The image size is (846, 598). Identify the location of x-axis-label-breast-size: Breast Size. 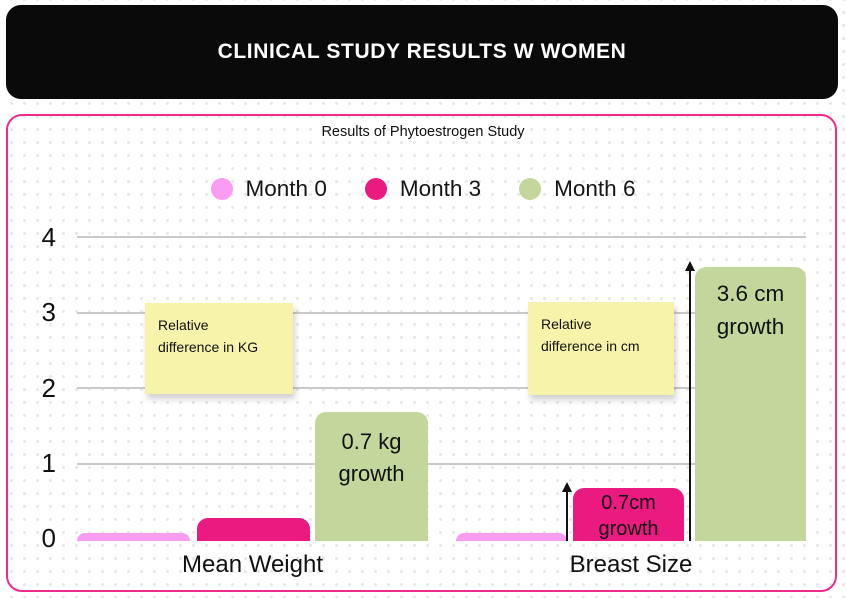
(631, 564).